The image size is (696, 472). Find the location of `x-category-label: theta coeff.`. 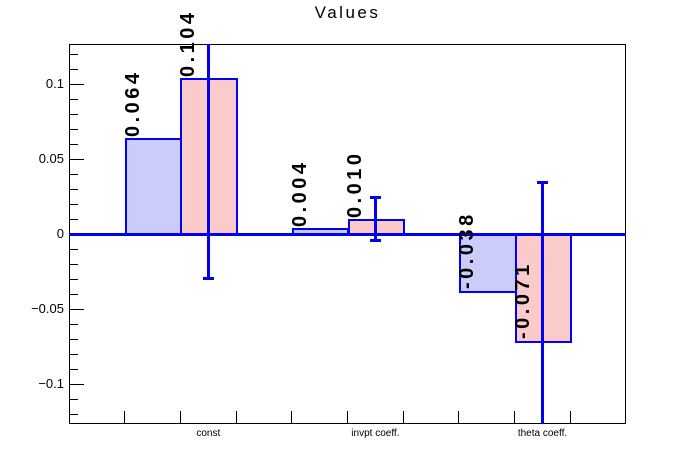

x-category-label: theta coeff. is located at coordinates (542, 433).